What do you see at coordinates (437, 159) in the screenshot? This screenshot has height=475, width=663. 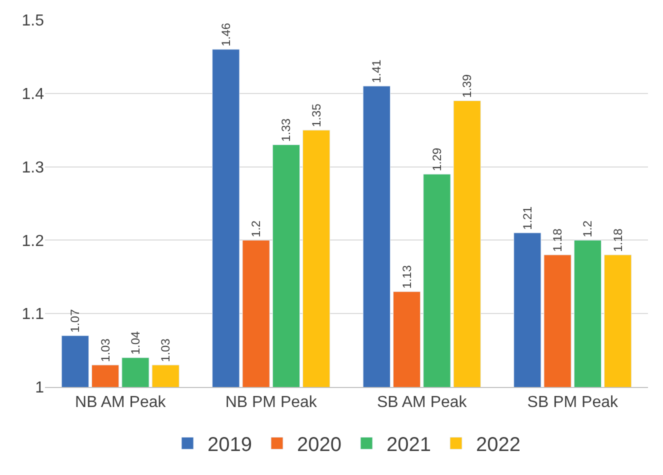 I see `data-label: 1.29` at bounding box center [437, 159].